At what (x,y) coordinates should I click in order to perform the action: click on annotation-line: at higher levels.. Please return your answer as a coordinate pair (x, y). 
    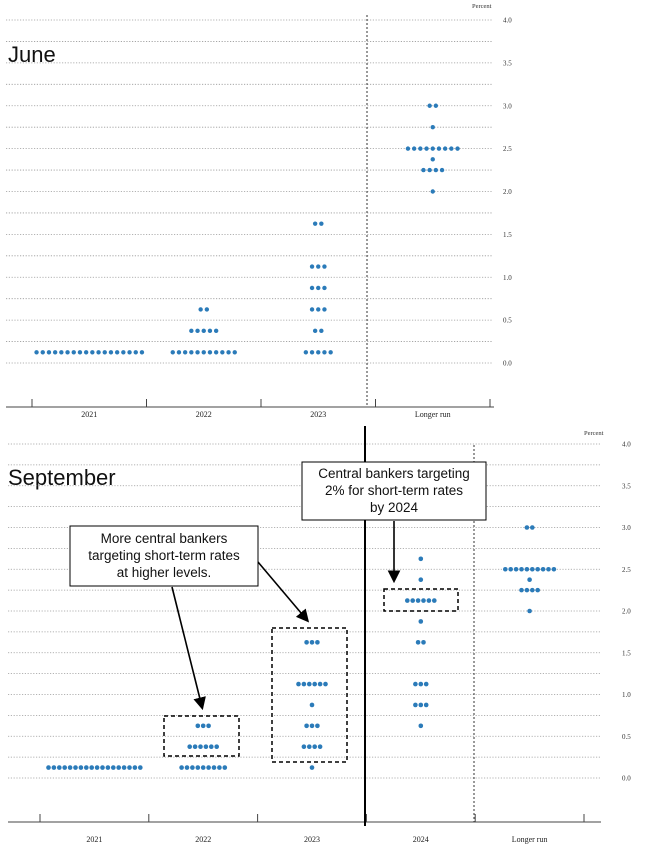
    Looking at the image, I should click on (164, 572).